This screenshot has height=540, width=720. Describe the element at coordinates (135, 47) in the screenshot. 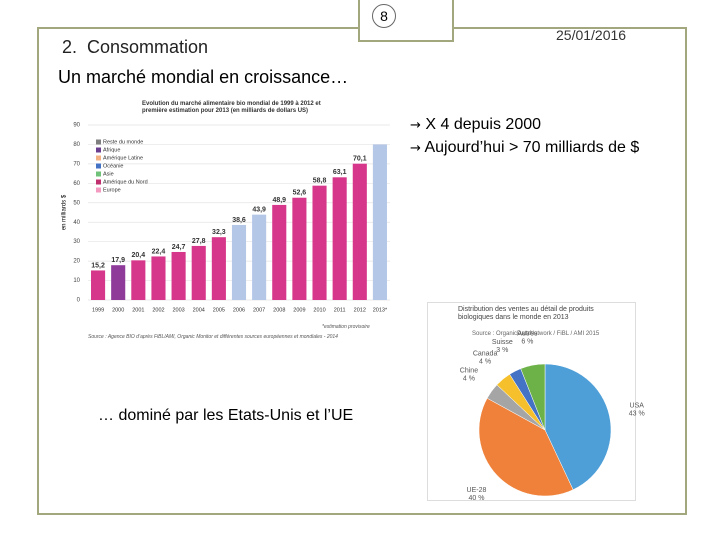

I see `section: 2. Consommation` at that location.